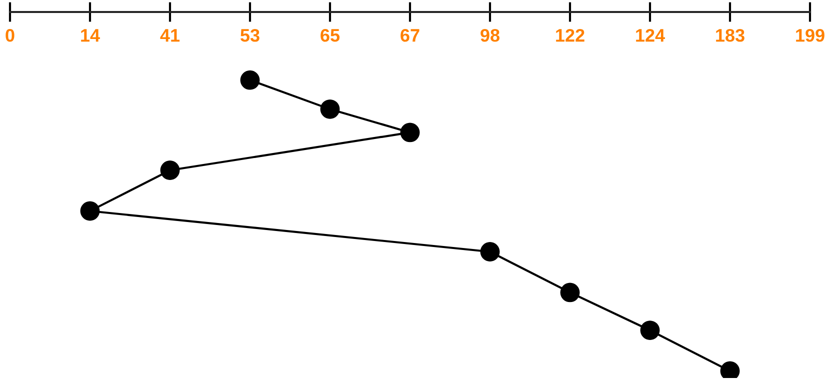  I want to click on x-tick-label: 199, so click(810, 35).